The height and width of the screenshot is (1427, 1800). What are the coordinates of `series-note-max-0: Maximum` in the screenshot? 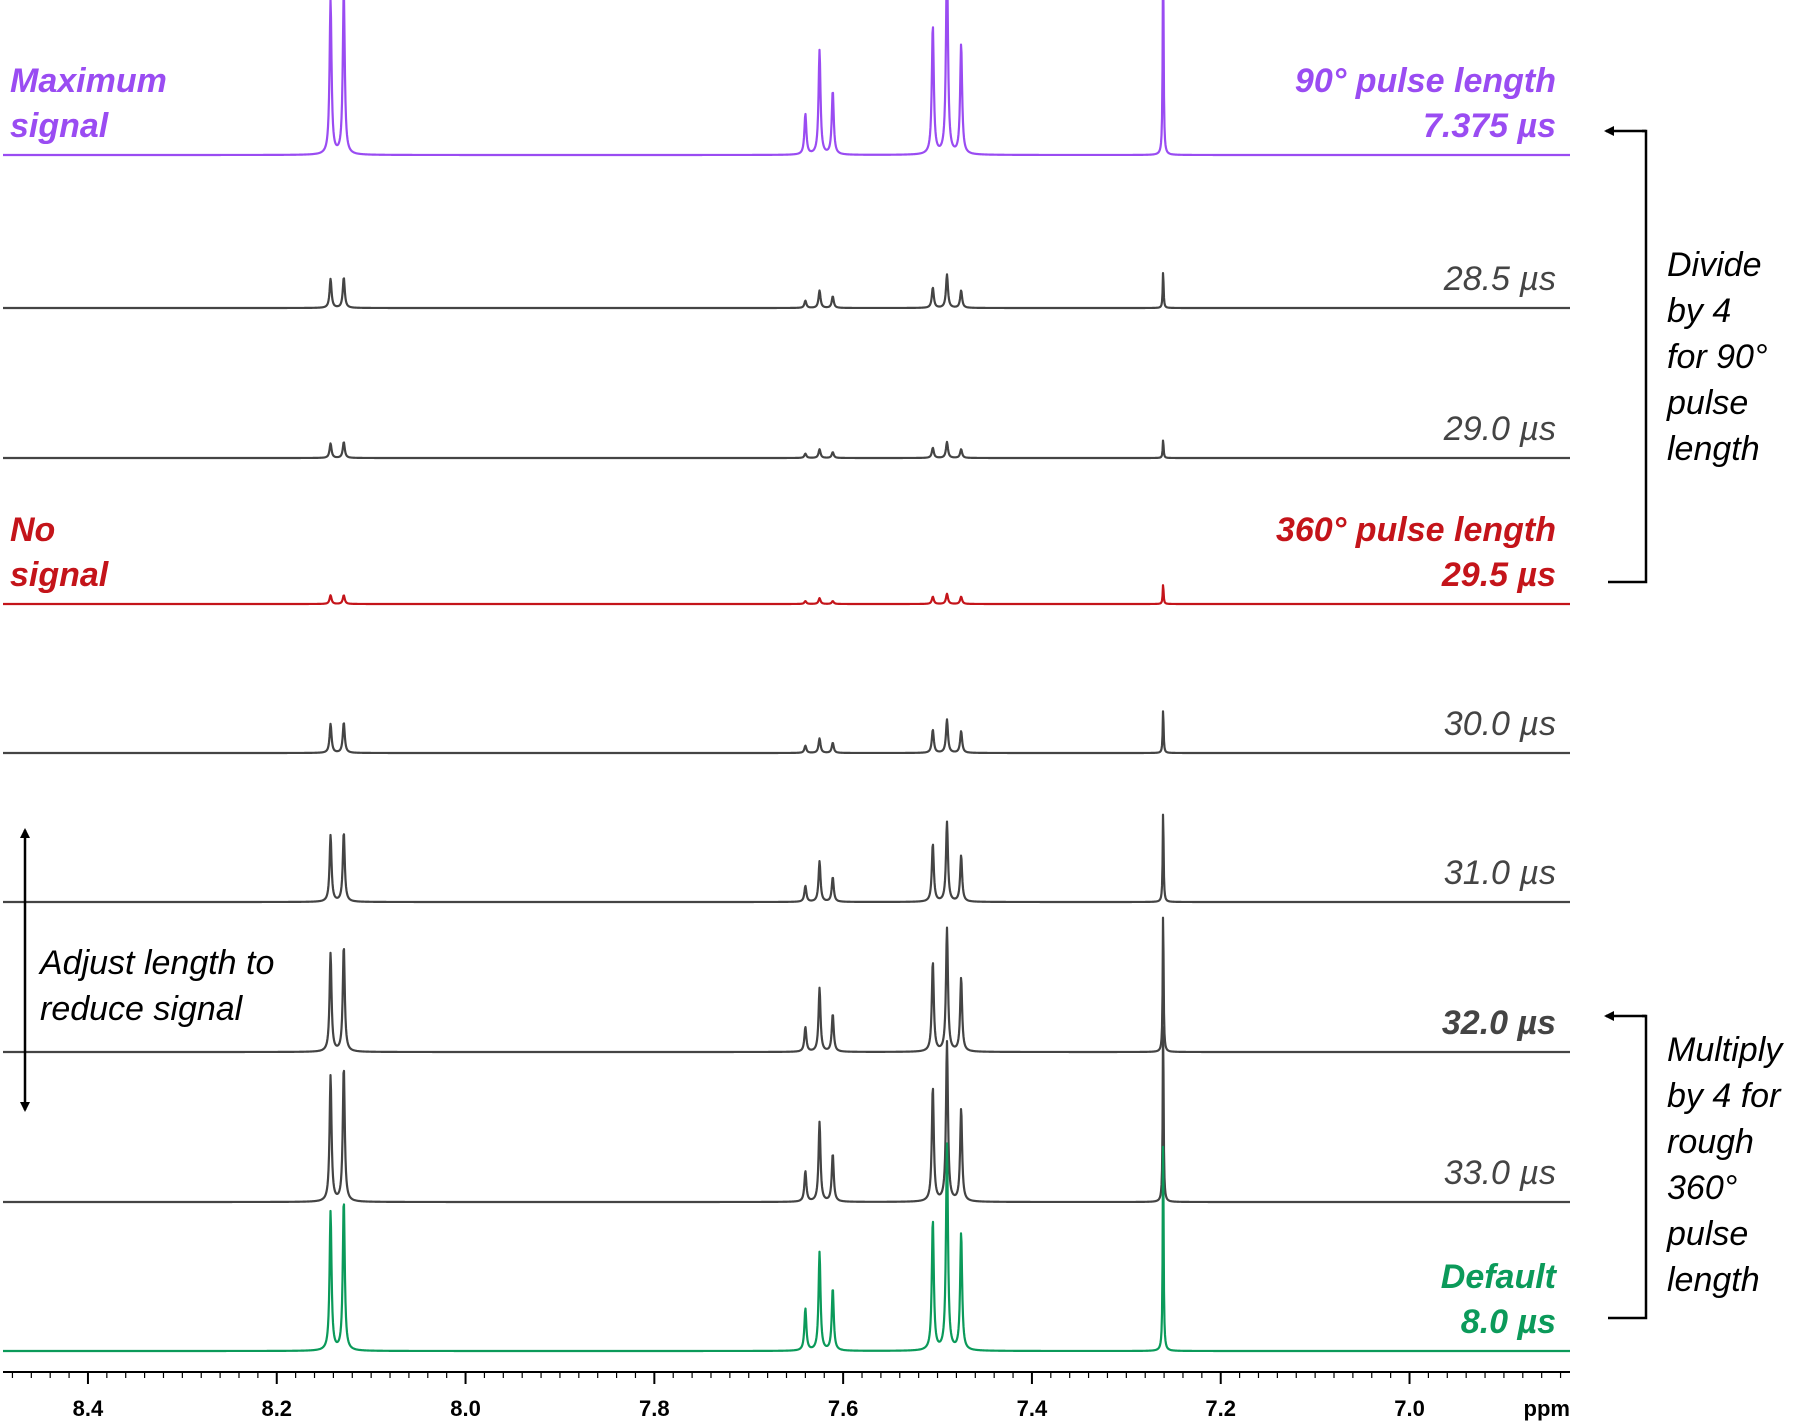 It's located at (88, 81).